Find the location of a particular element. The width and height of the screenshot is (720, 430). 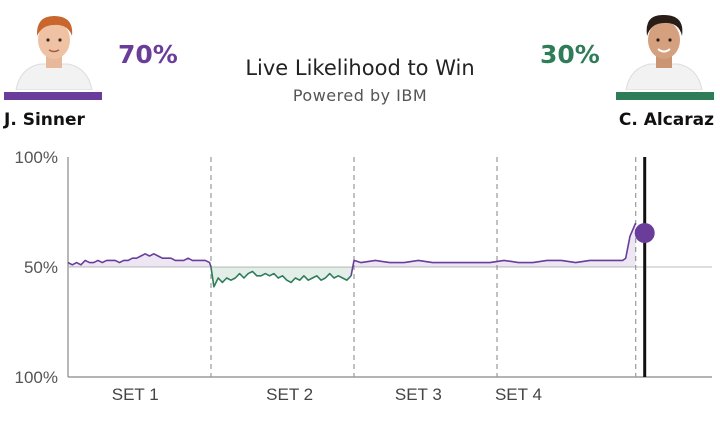

chart-subtitle: Powered by IBM is located at coordinates (360, 95).